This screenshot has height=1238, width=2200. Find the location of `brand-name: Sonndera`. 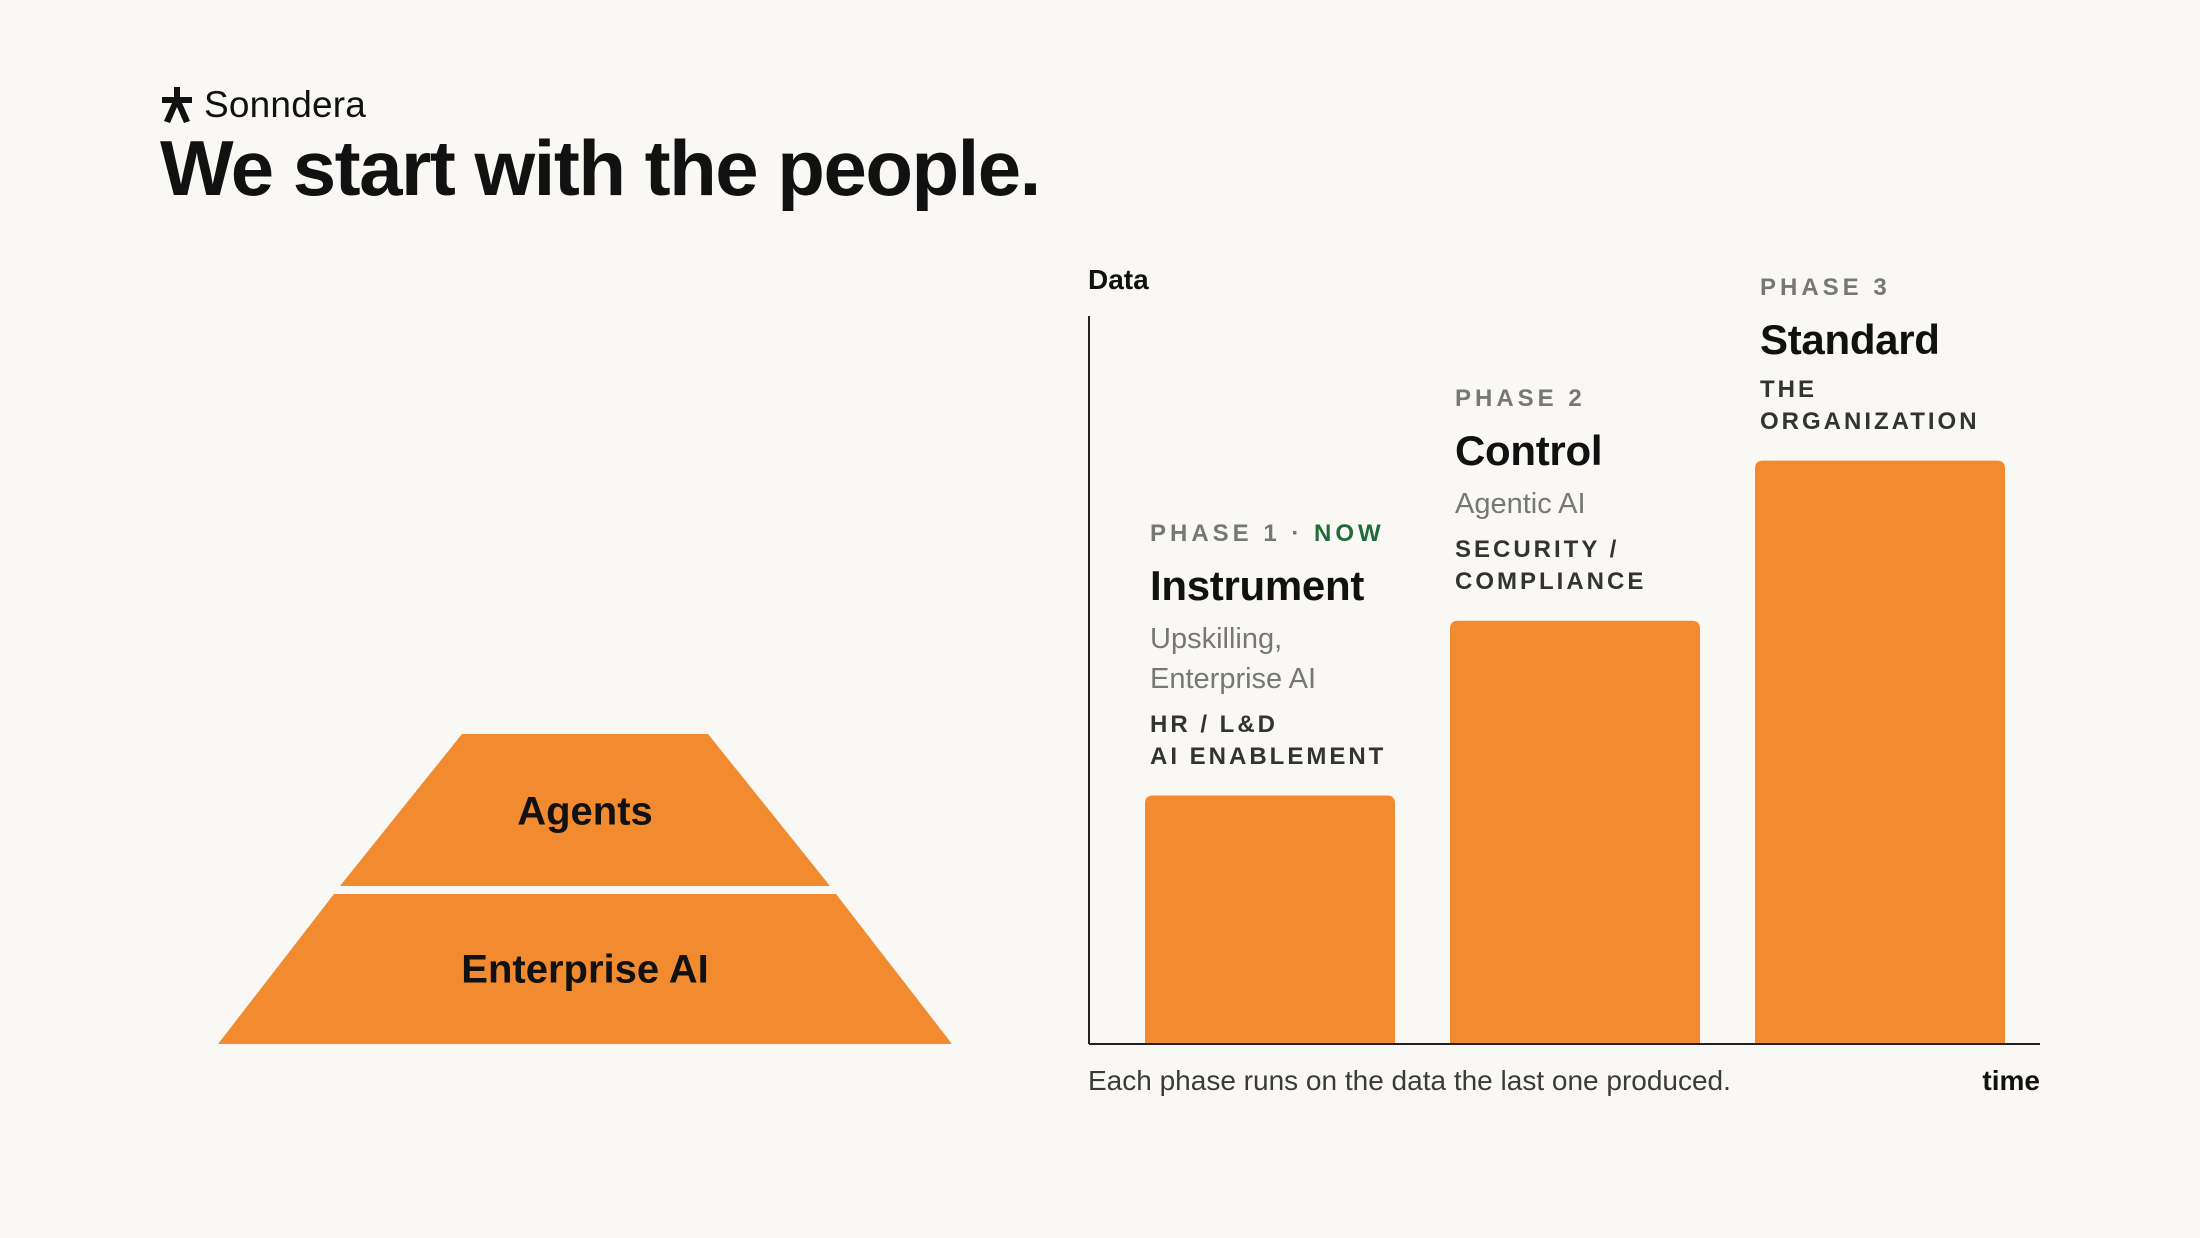

brand-name: Sonndera is located at coordinates (285, 104).